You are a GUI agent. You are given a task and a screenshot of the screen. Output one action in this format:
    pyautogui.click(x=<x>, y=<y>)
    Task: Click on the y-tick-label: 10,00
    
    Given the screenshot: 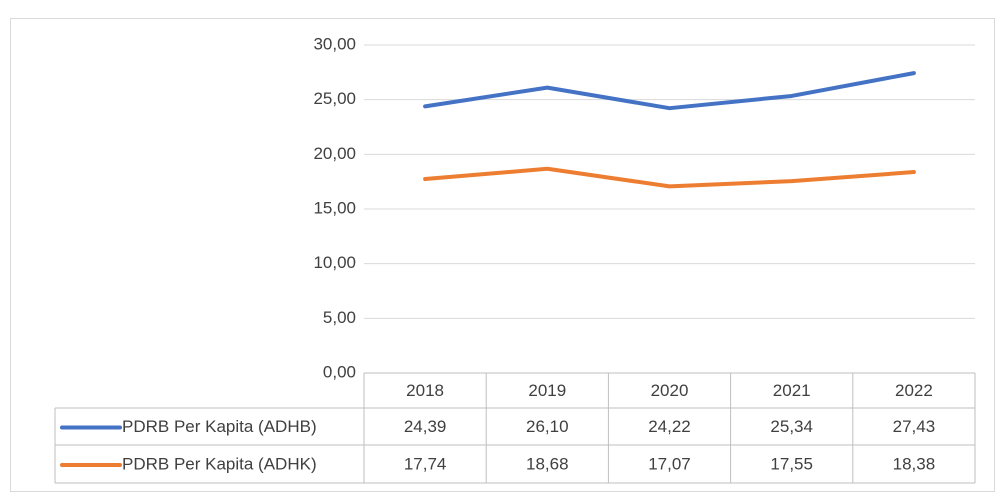 What is the action you would take?
    pyautogui.click(x=334, y=262)
    